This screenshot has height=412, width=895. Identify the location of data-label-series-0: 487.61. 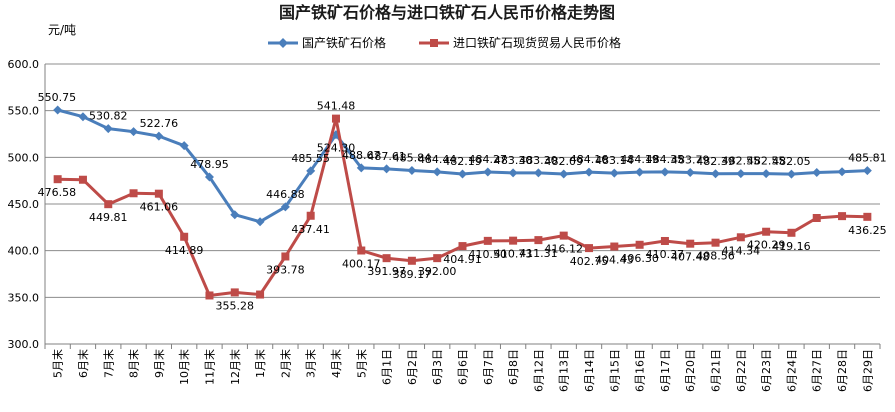
(386, 156).